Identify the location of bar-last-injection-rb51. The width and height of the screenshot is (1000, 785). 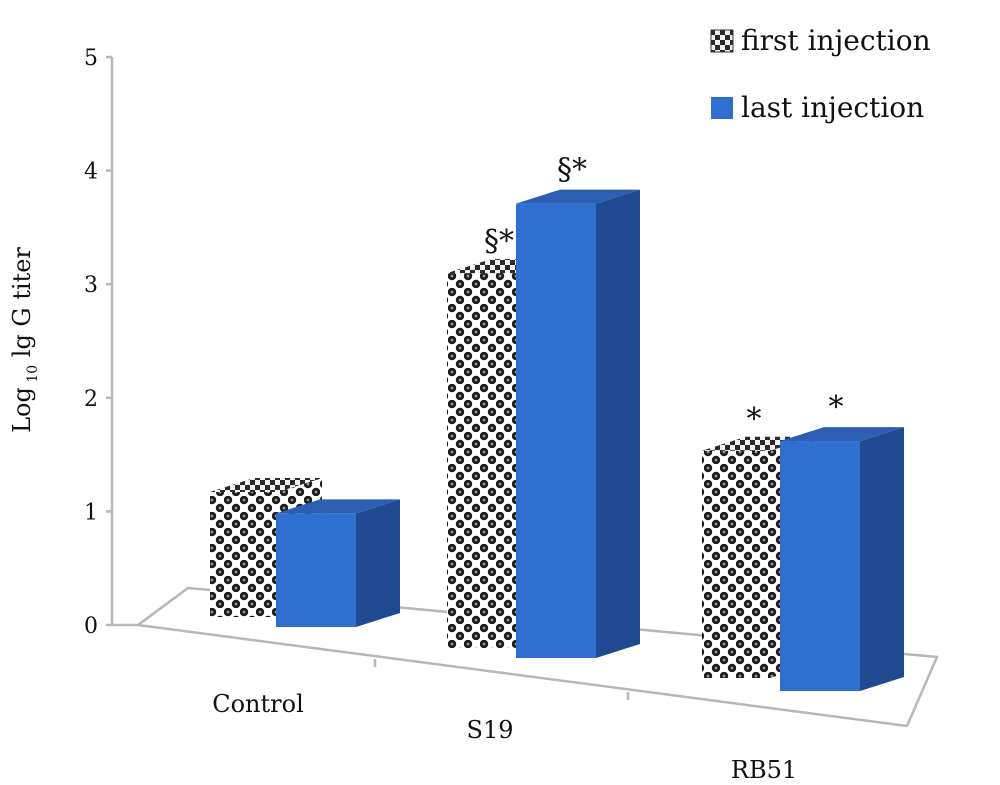
(842, 559).